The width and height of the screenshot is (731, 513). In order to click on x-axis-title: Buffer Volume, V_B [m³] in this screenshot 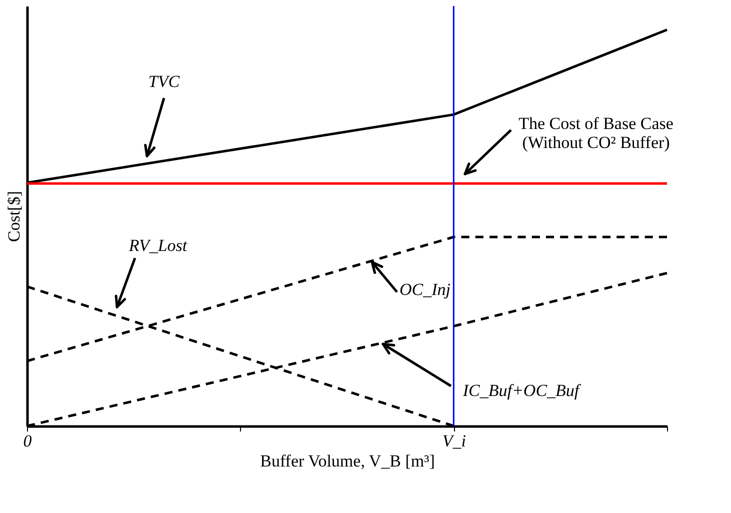, I will do `click(347, 461)`.